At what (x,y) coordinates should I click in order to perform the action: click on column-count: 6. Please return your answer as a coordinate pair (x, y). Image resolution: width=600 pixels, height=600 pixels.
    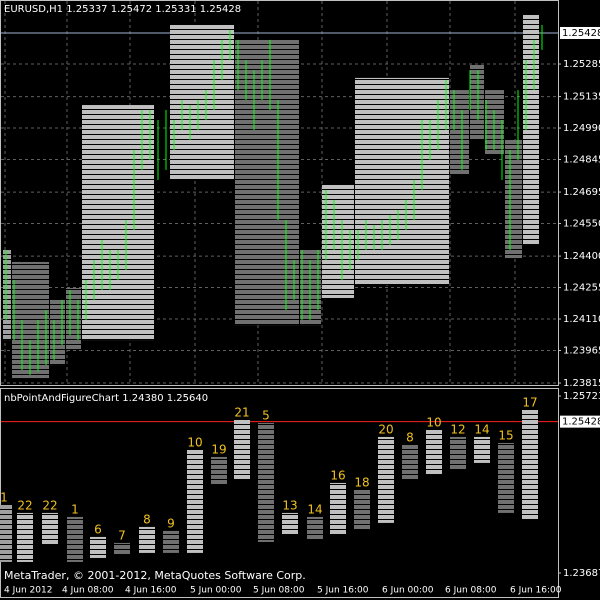
    Looking at the image, I should click on (98, 529).